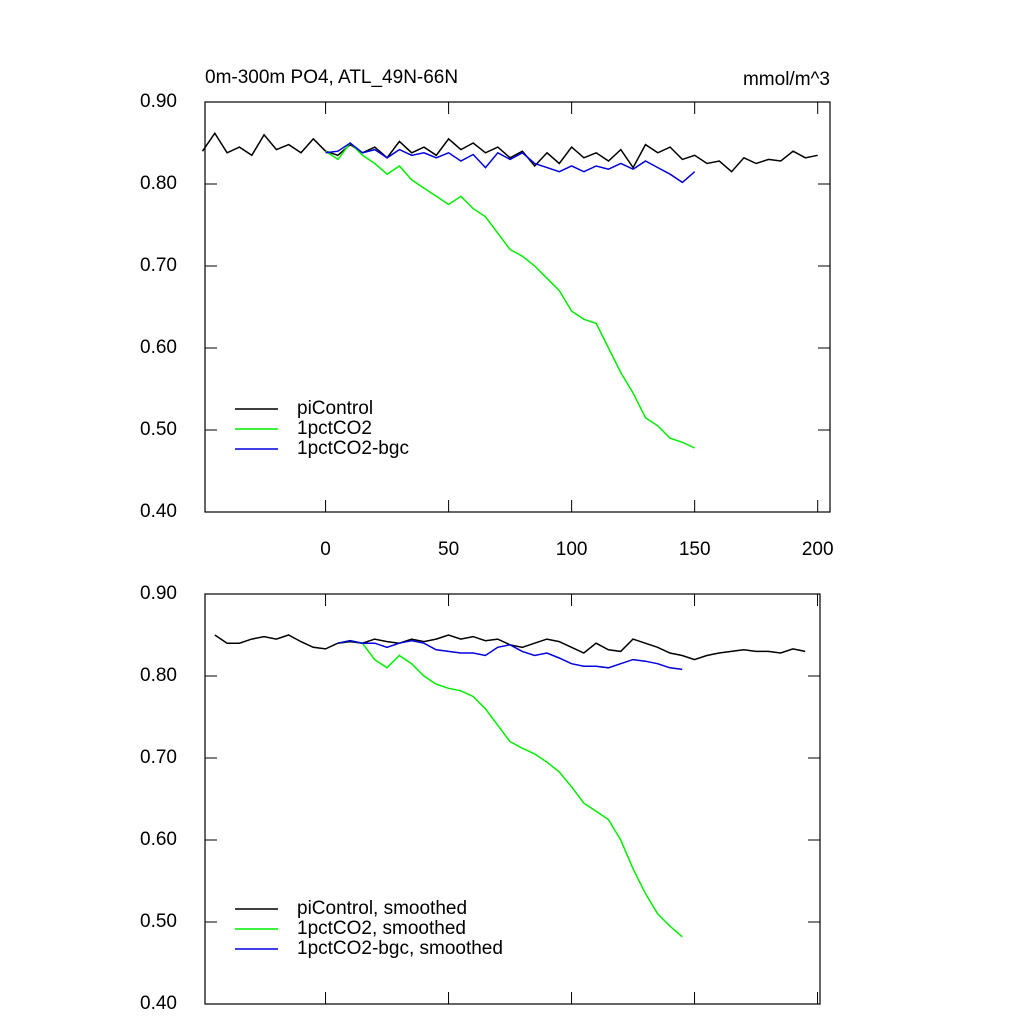  I want to click on x-tick-label: 50, so click(448, 549).